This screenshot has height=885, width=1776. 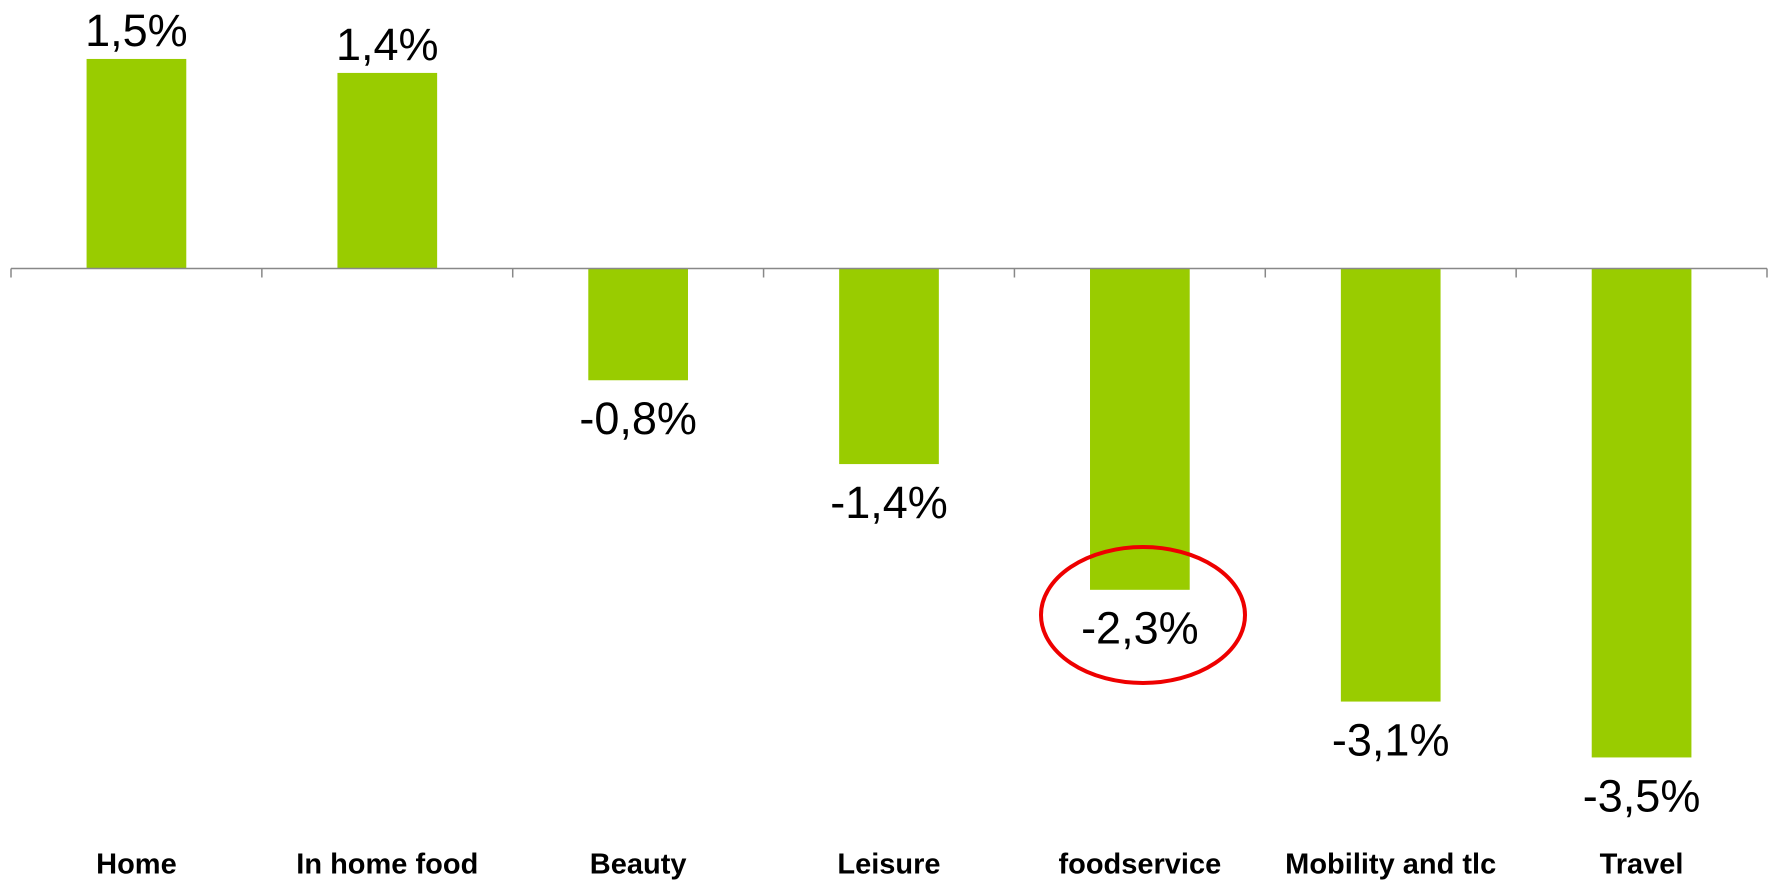 What do you see at coordinates (1390, 865) in the screenshot?
I see `x-tick-label: Mobility and tlc` at bounding box center [1390, 865].